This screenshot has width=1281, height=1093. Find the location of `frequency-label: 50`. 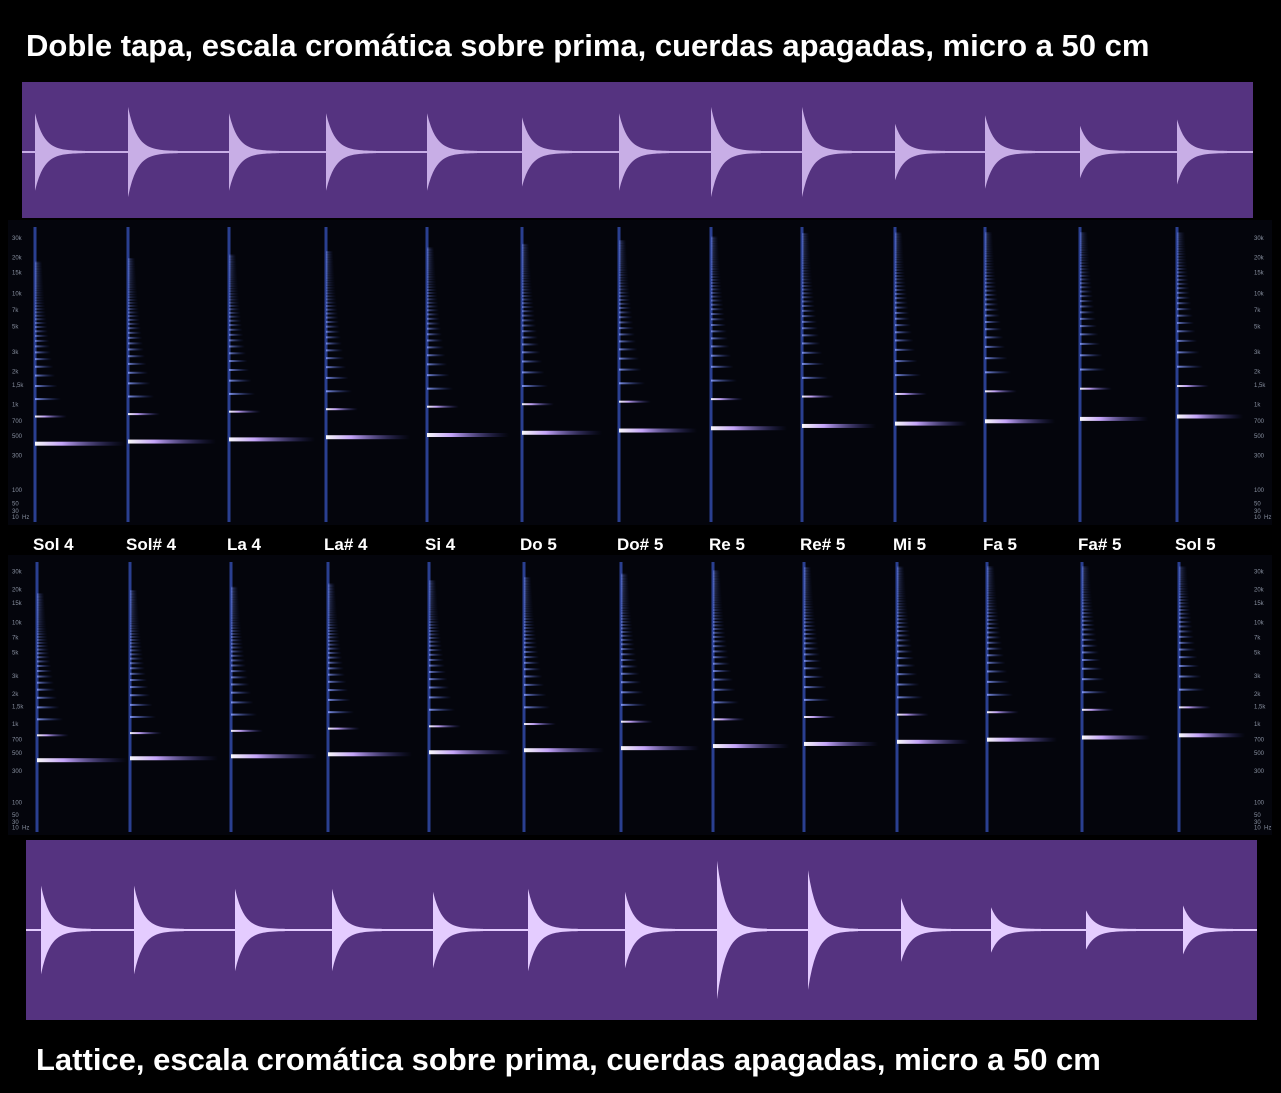

frequency-label: 50 is located at coordinates (1257, 816).